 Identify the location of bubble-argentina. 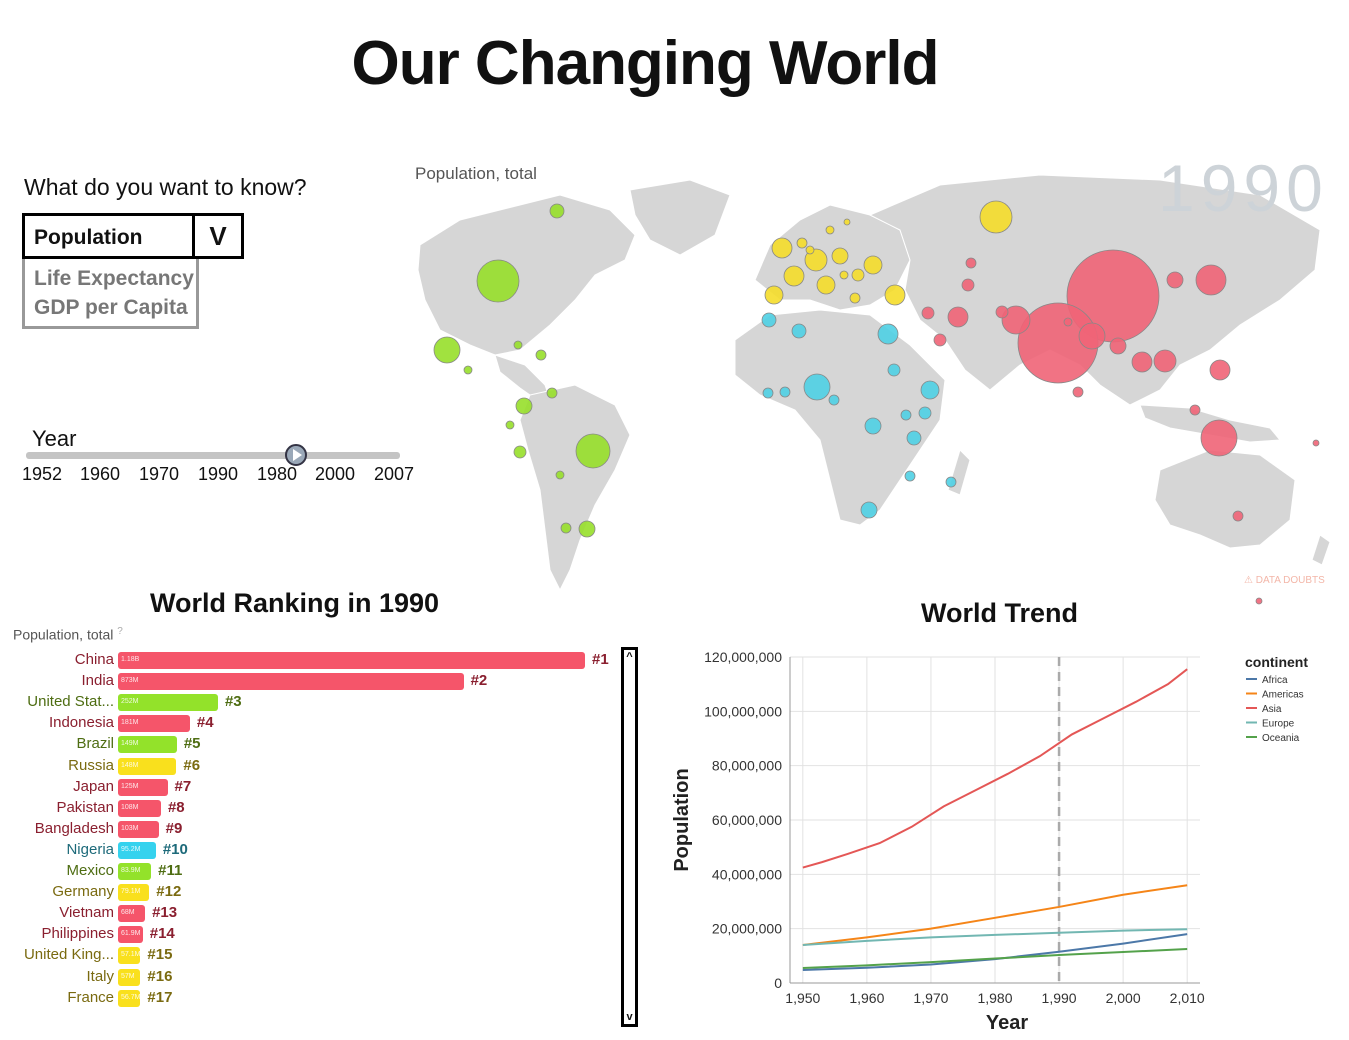
(587, 529).